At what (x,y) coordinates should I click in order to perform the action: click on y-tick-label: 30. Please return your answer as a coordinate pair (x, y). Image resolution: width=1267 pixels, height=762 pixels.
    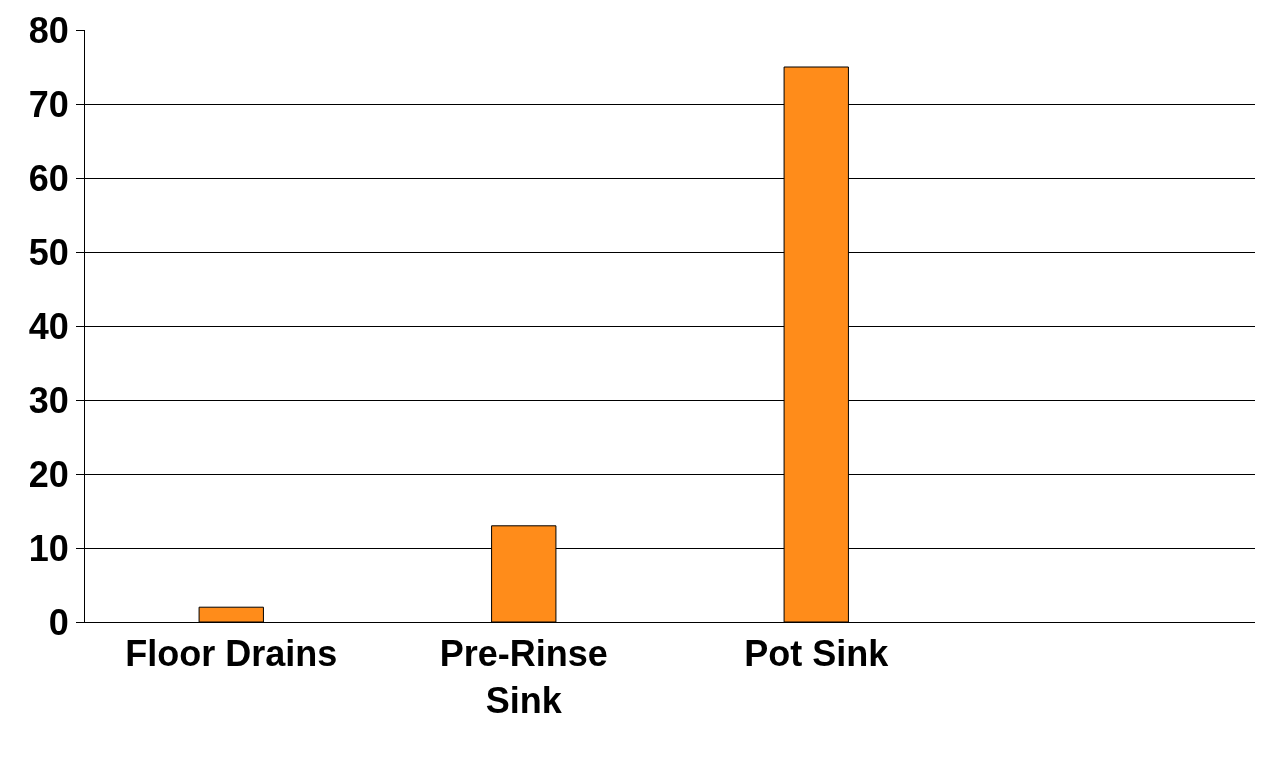
    Looking at the image, I should click on (48, 400).